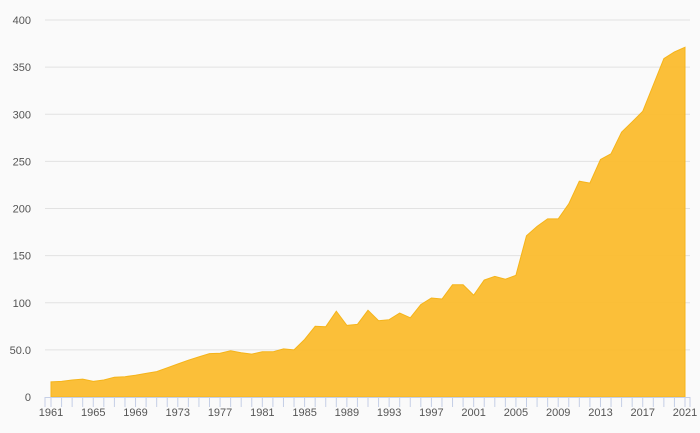 The width and height of the screenshot is (700, 433). Describe the element at coordinates (473, 413) in the screenshot. I see `x-tick-label: 2001` at that location.